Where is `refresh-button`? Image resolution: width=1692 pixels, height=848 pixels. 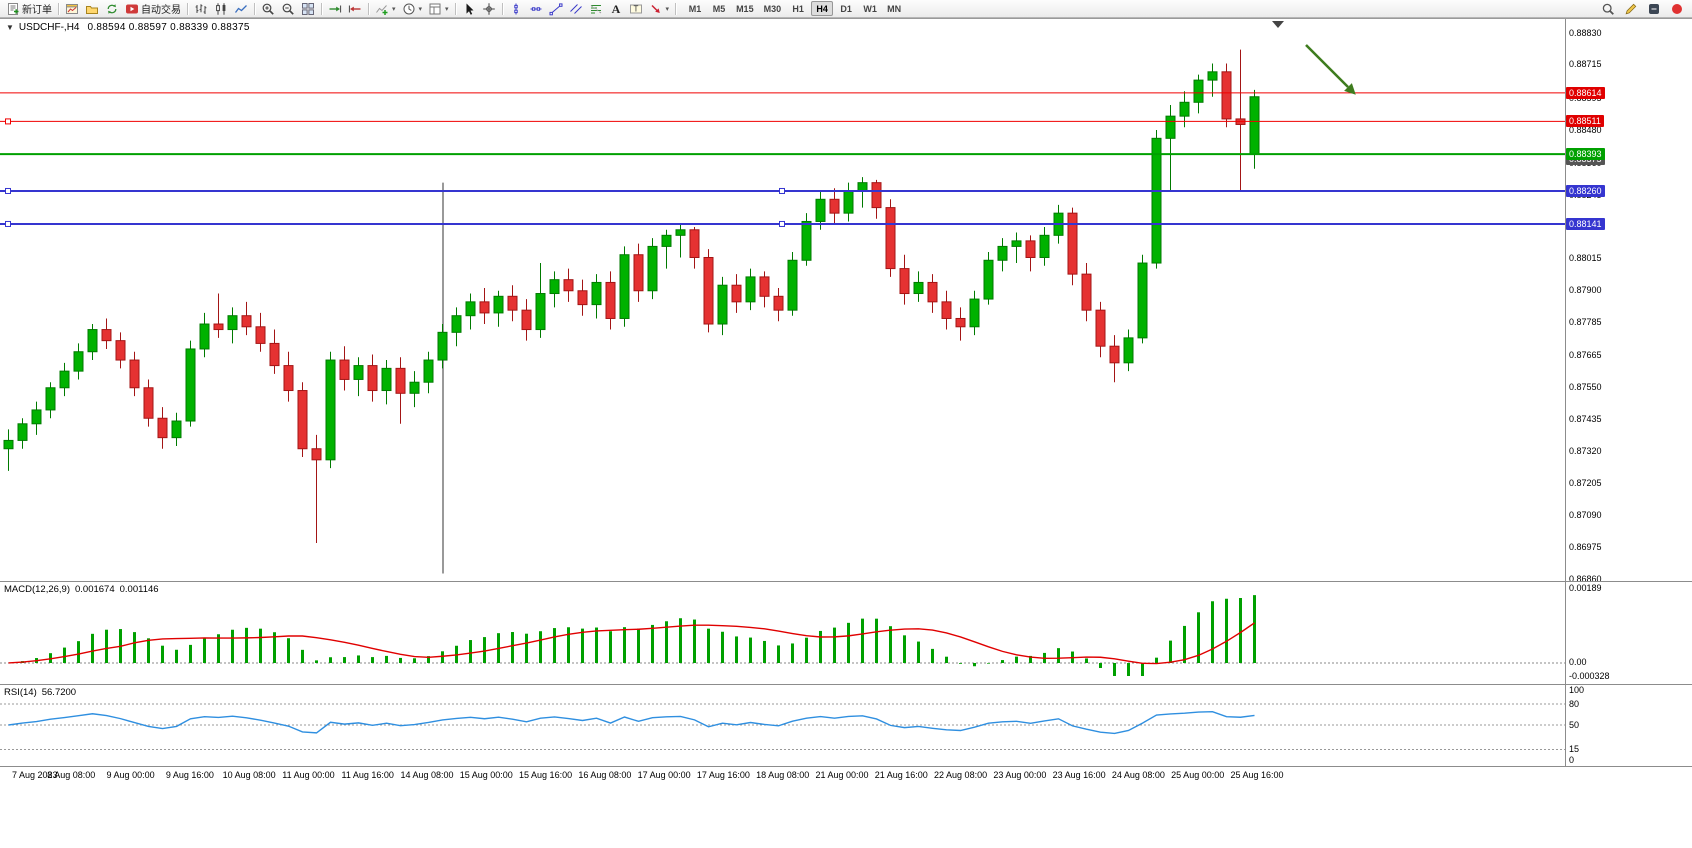 refresh-button is located at coordinates (112, 9).